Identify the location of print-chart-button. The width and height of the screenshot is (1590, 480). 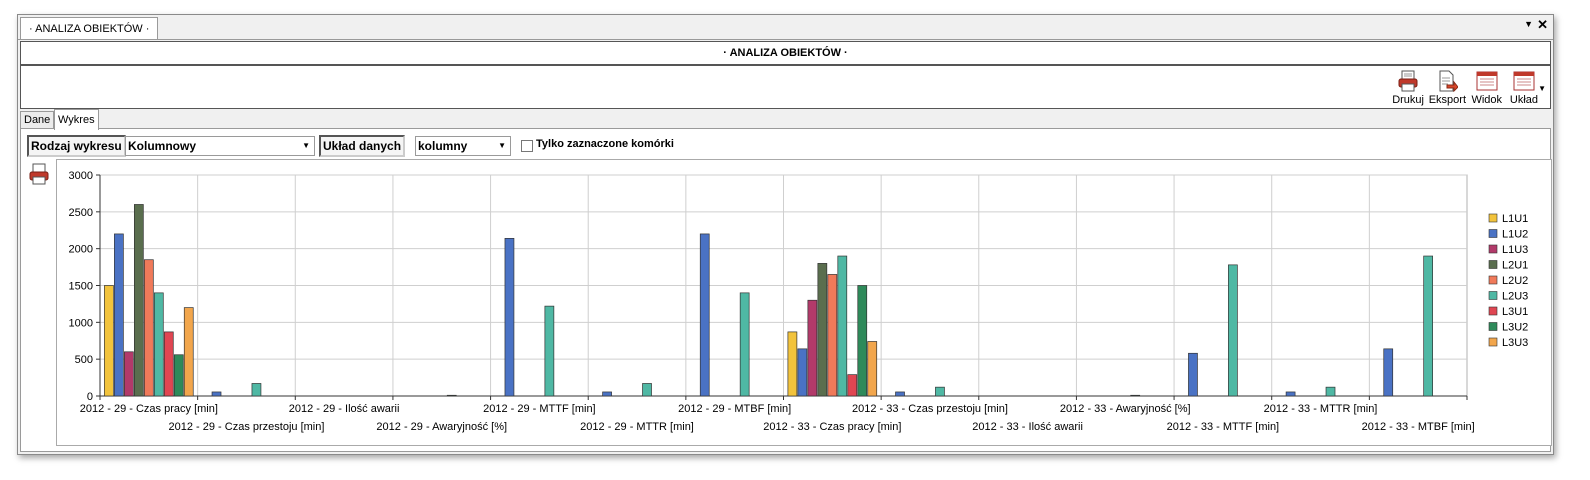
(39, 176).